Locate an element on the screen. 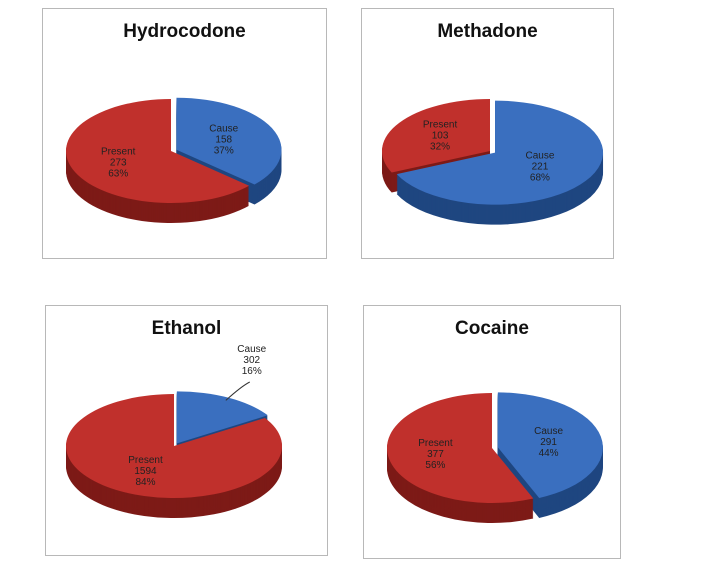  chart-title: Ethanol is located at coordinates (186, 328).